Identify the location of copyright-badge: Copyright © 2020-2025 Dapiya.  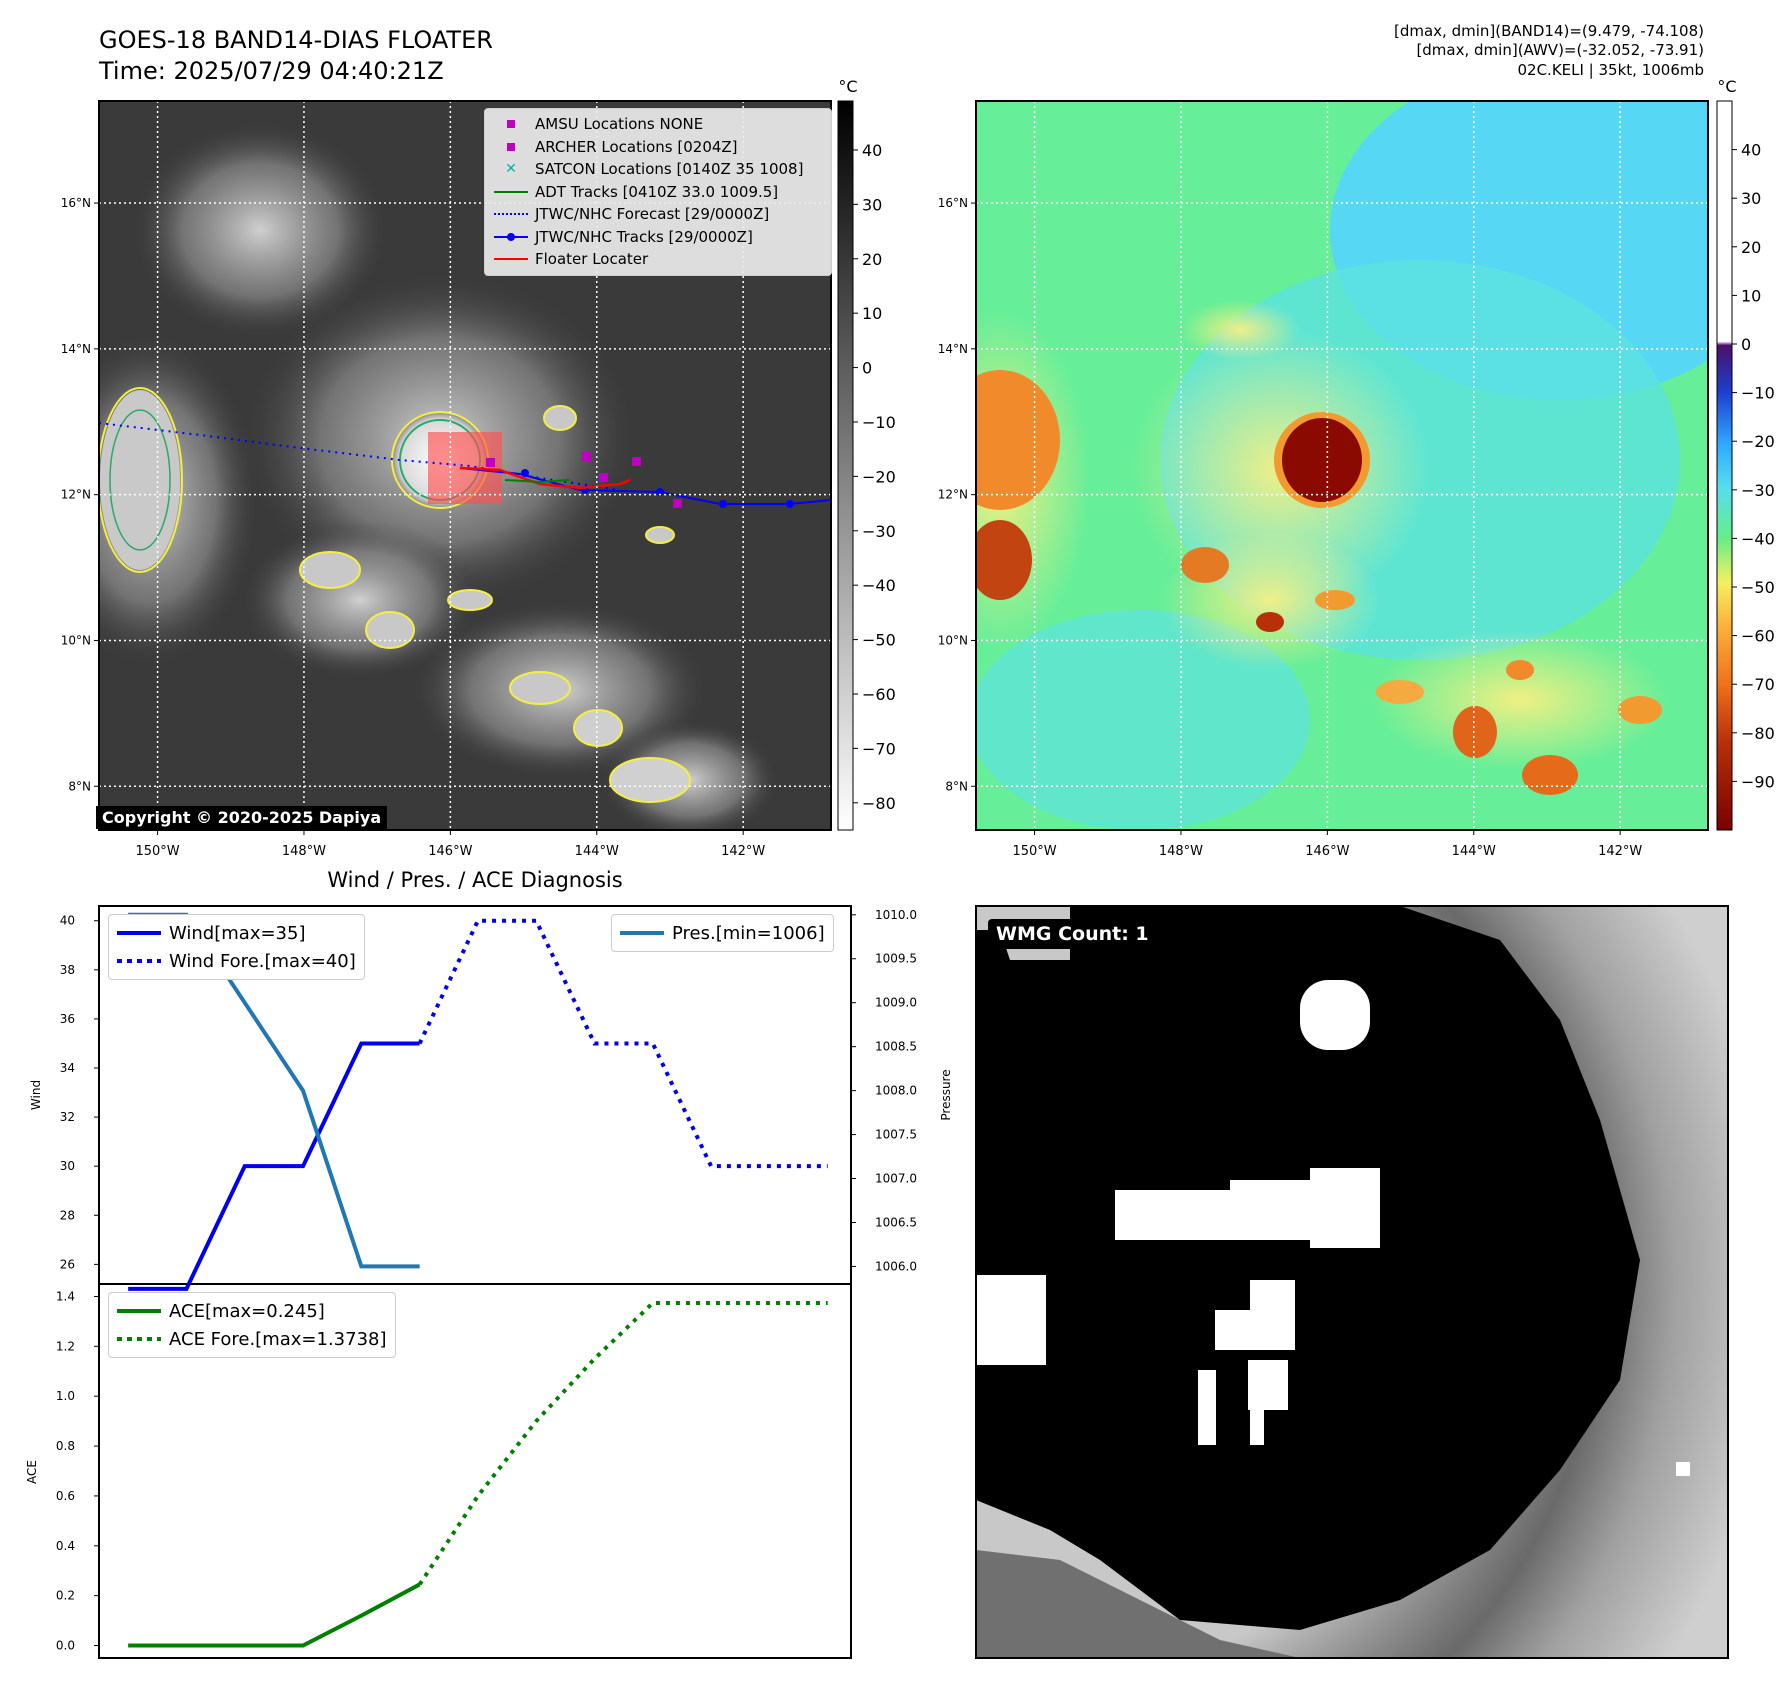
(242, 817).